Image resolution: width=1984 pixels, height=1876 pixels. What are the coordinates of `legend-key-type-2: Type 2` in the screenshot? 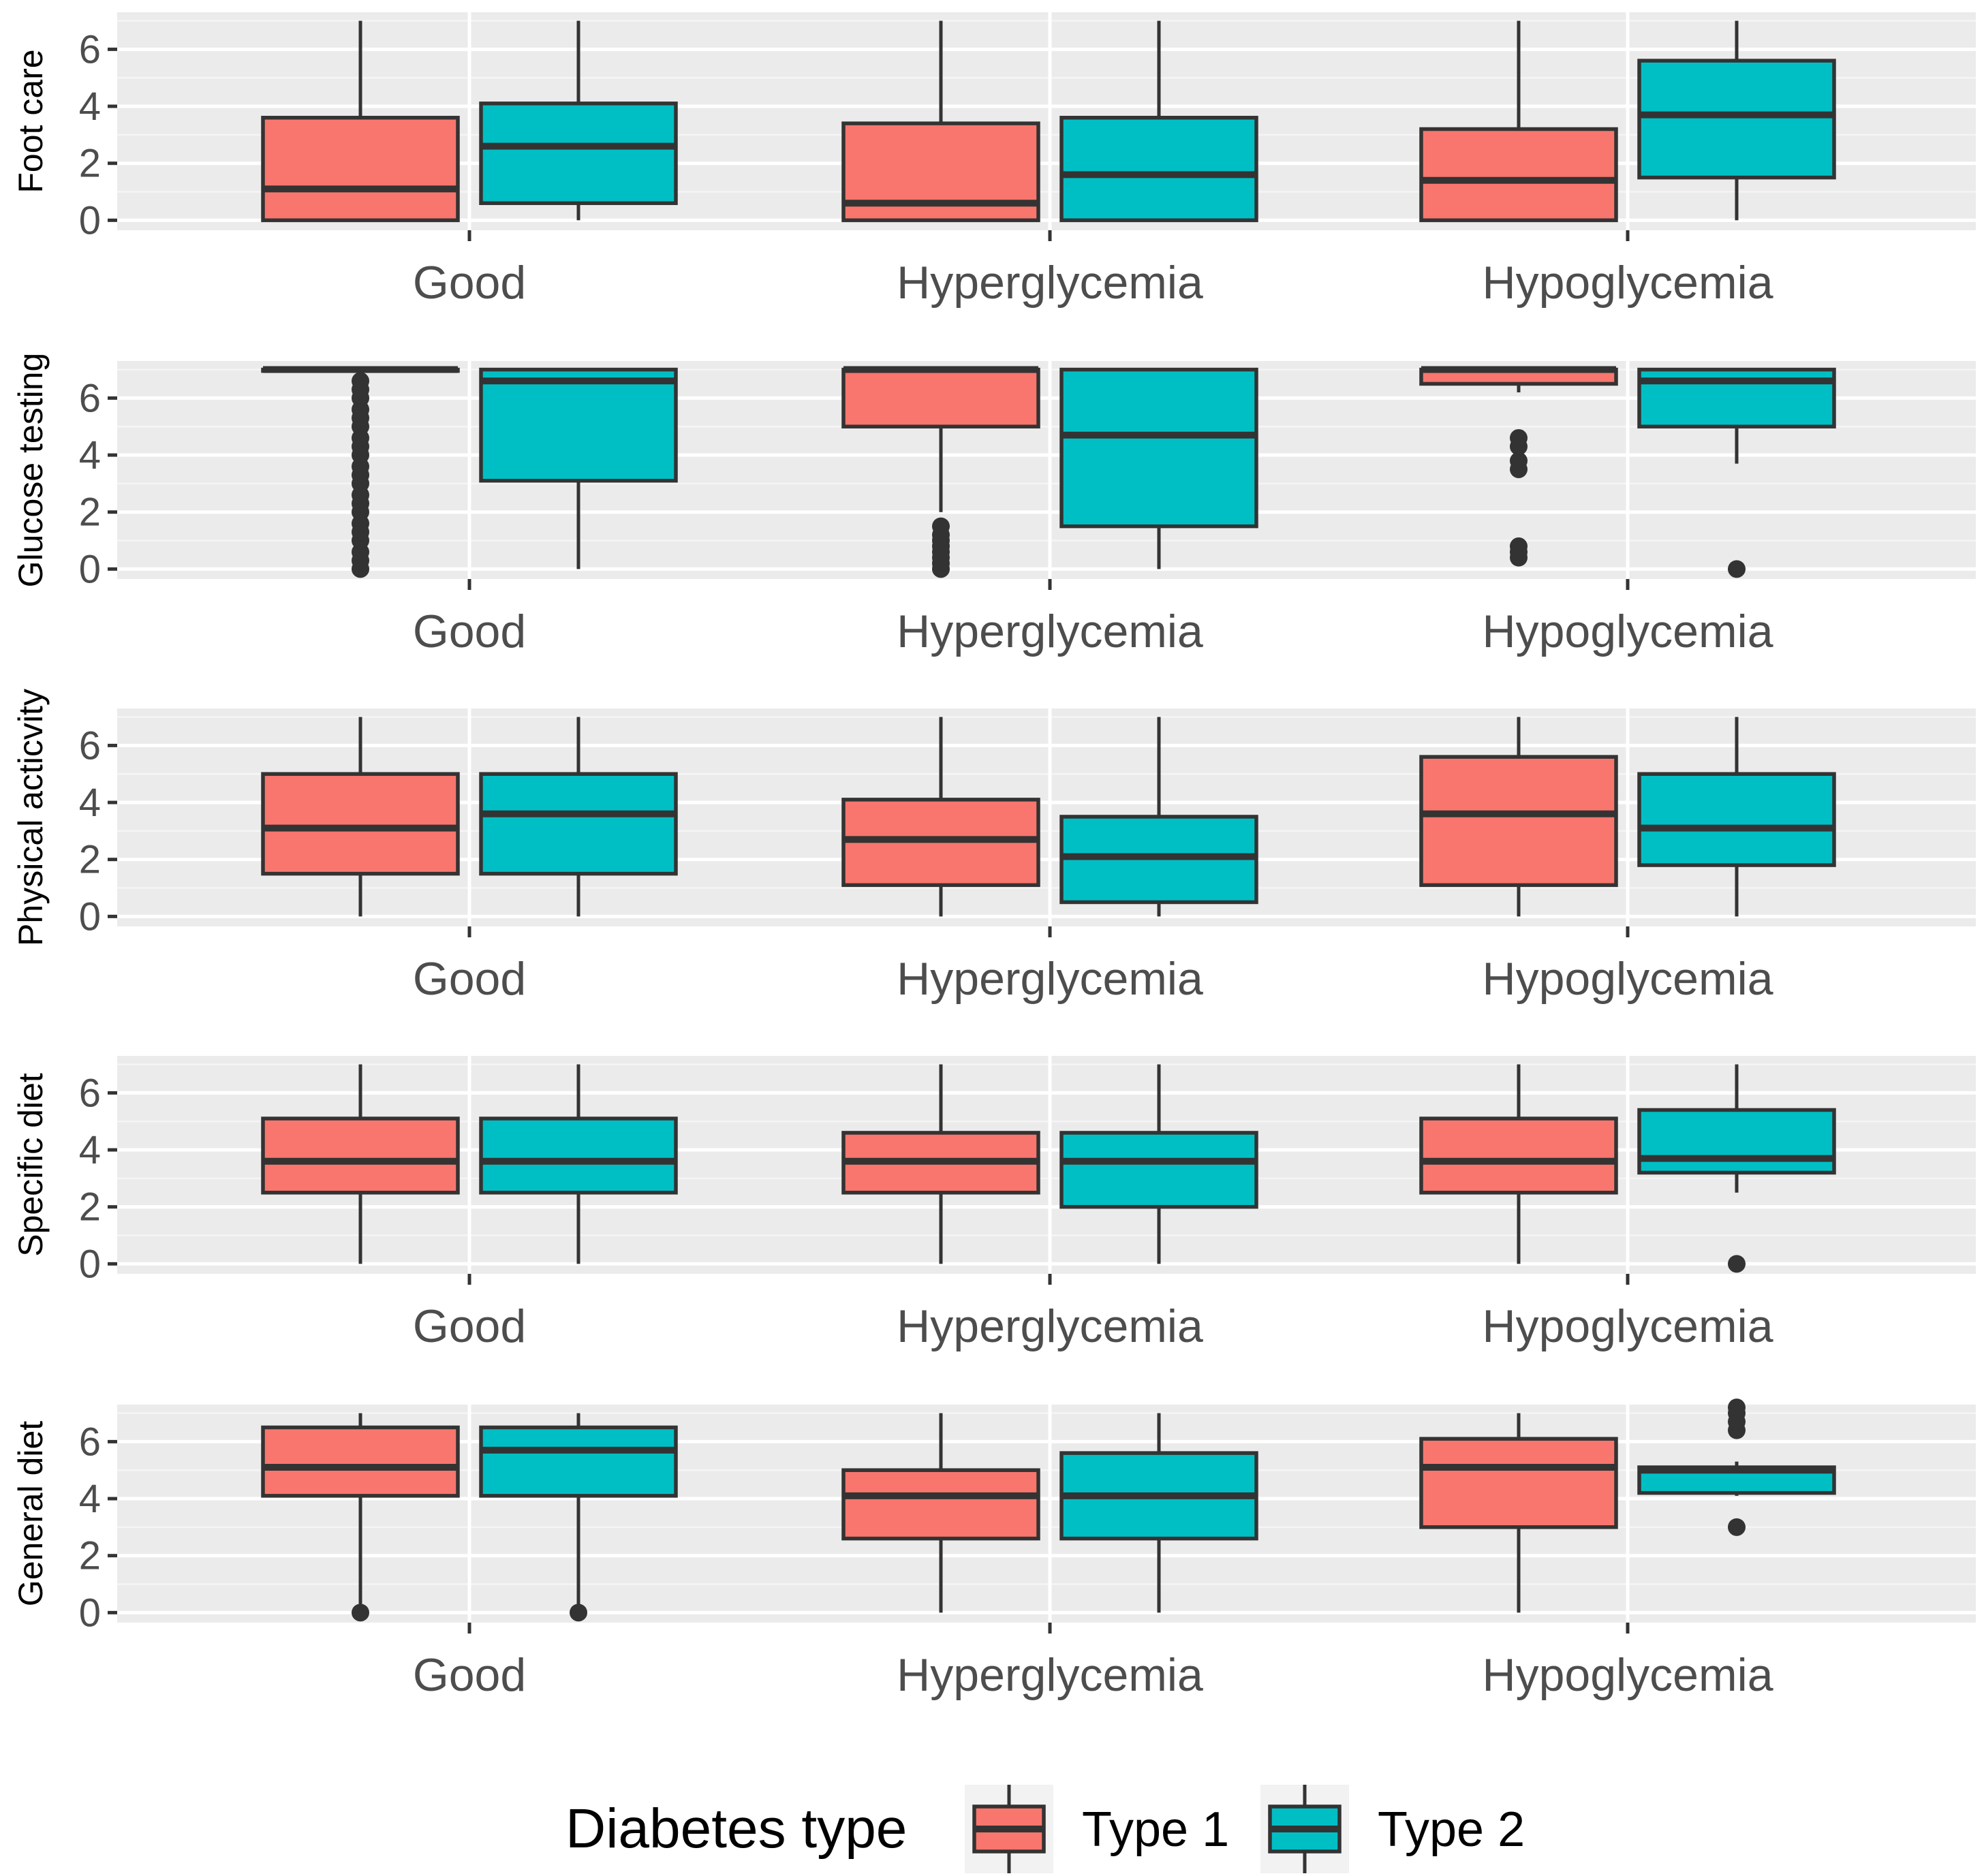 It's located at (1392, 1829).